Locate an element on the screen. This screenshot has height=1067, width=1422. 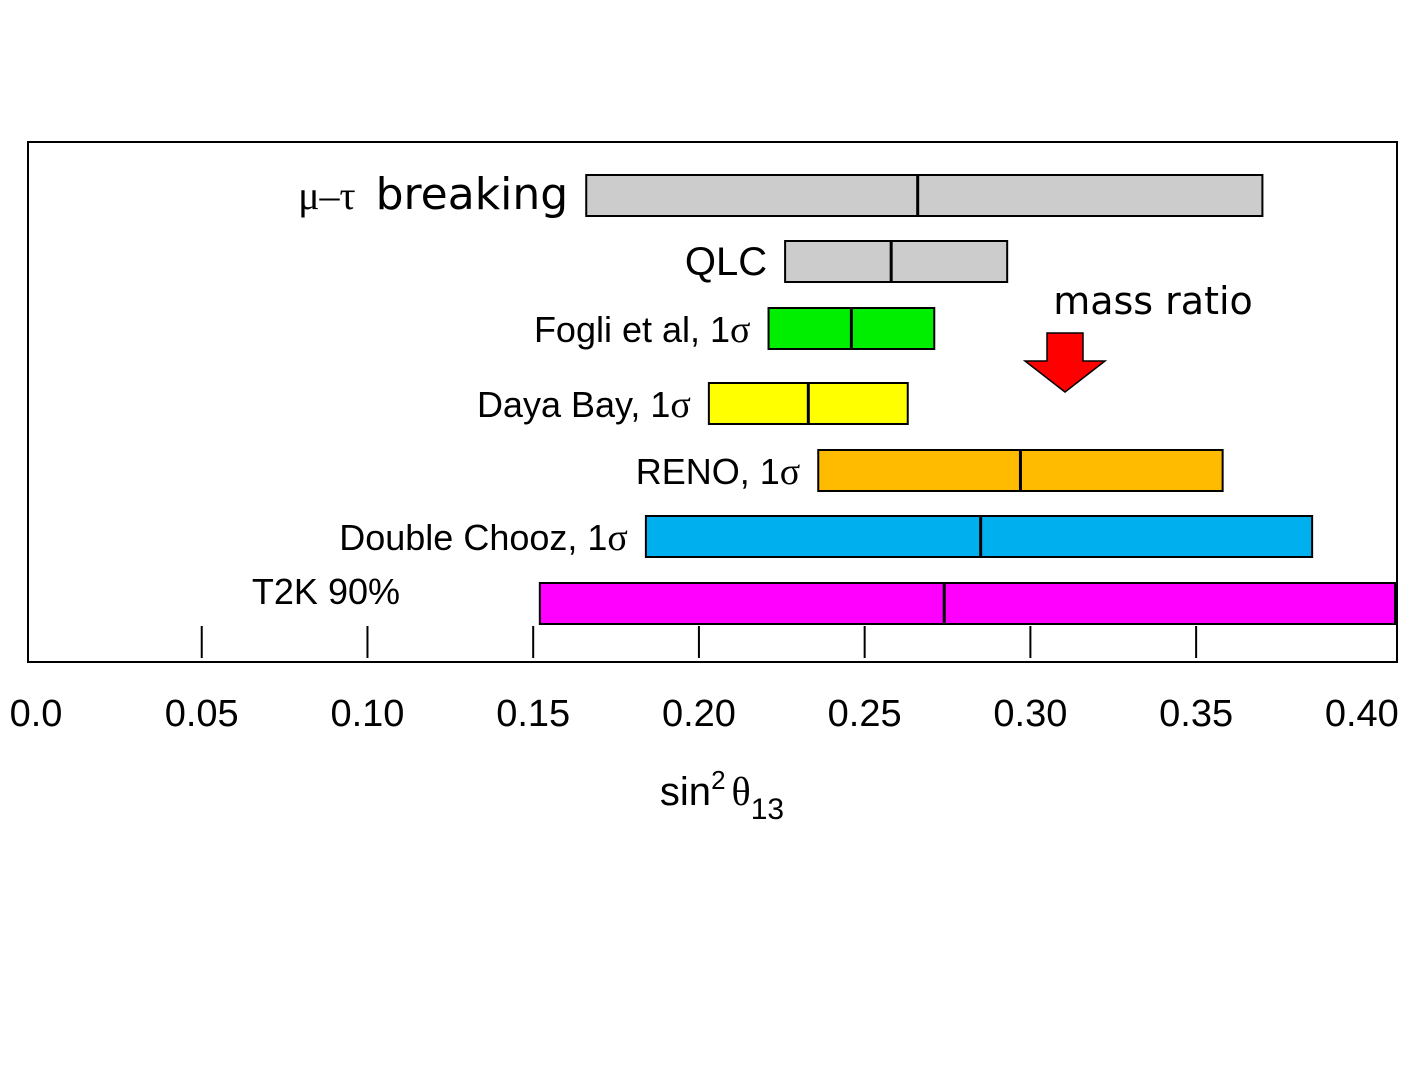
annotation-group: mass ratio is located at coordinates (1137, 336).